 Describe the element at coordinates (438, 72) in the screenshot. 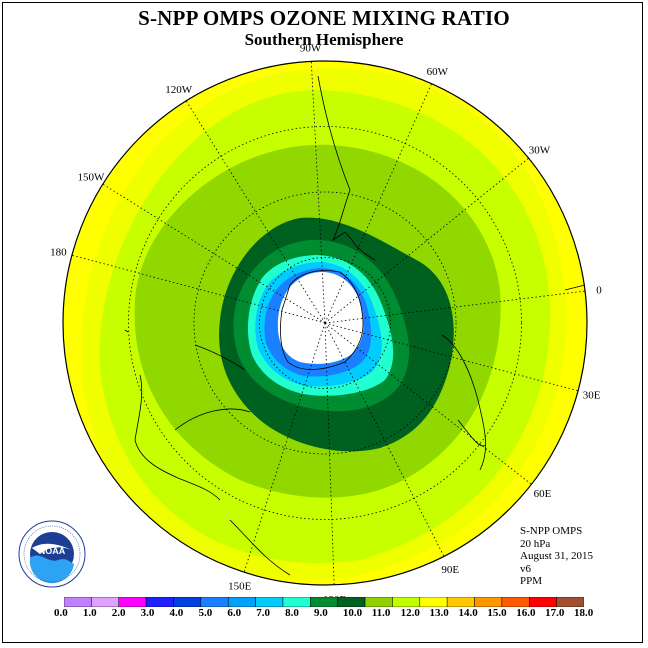

I see `longitude-label: 60W` at that location.